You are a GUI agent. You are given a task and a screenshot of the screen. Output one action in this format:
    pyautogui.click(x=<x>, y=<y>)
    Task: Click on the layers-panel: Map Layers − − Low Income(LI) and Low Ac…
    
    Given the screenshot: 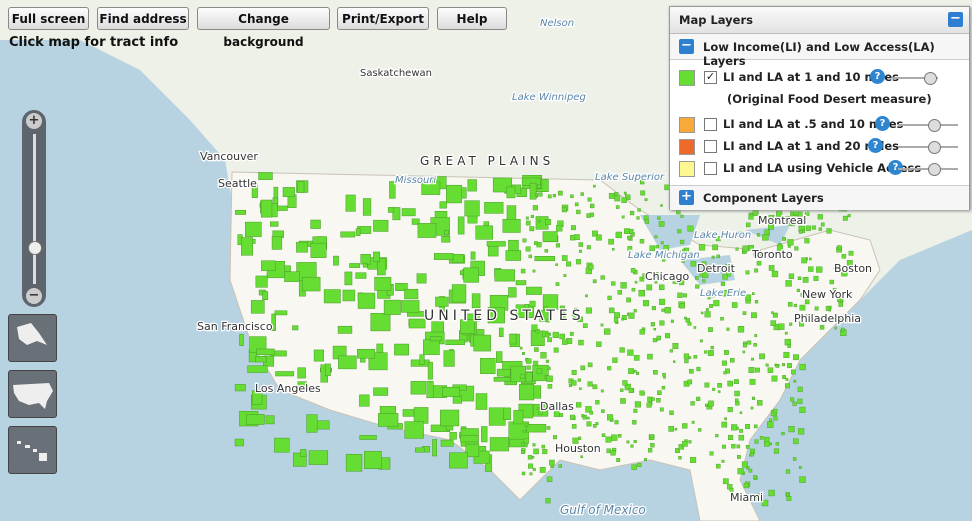 What is the action you would take?
    pyautogui.click(x=819, y=108)
    